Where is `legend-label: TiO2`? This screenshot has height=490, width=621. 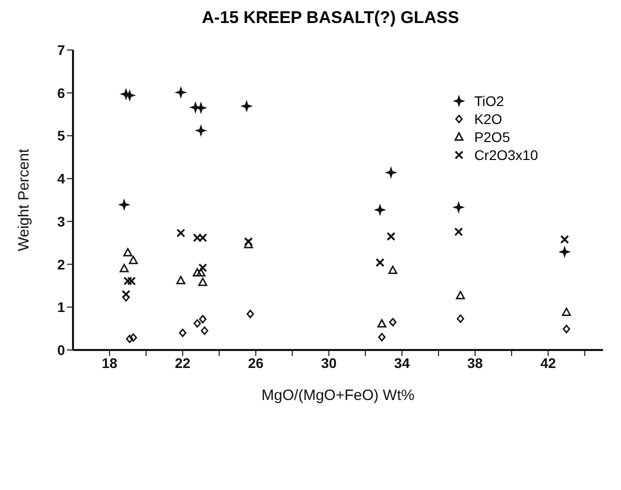 legend-label: TiO2 is located at coordinates (489, 101).